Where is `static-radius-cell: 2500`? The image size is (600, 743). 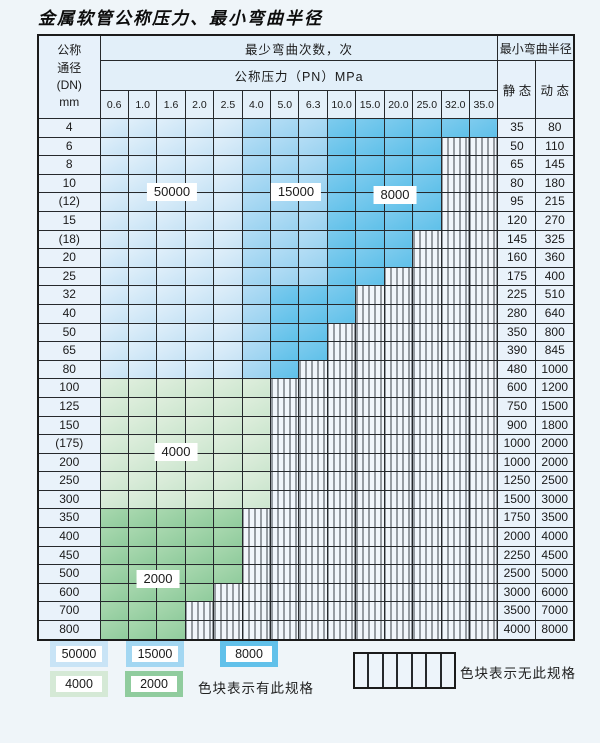 static-radius-cell: 2500 is located at coordinates (517, 574).